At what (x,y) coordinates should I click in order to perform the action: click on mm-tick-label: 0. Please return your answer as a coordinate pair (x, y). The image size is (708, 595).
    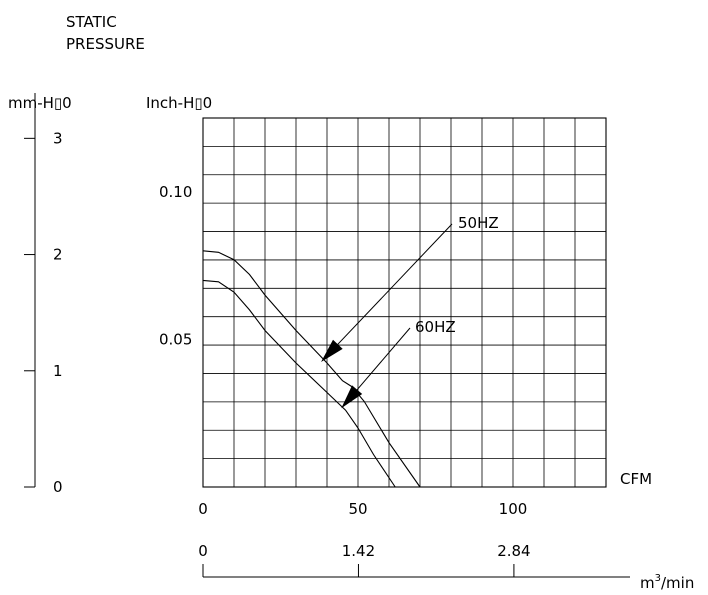
    Looking at the image, I should click on (58, 487).